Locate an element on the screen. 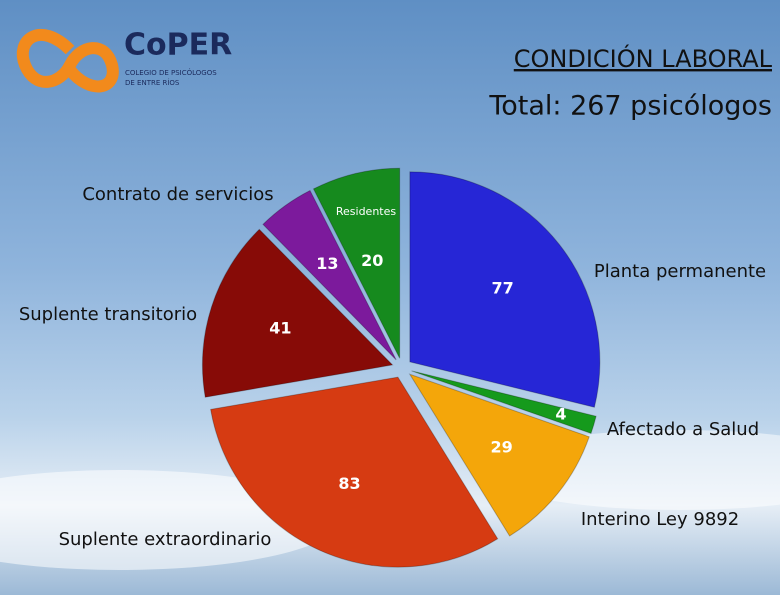 This screenshot has width=780, height=595. chart-title: CONDICIÓN LABORAL is located at coordinates (643, 58).